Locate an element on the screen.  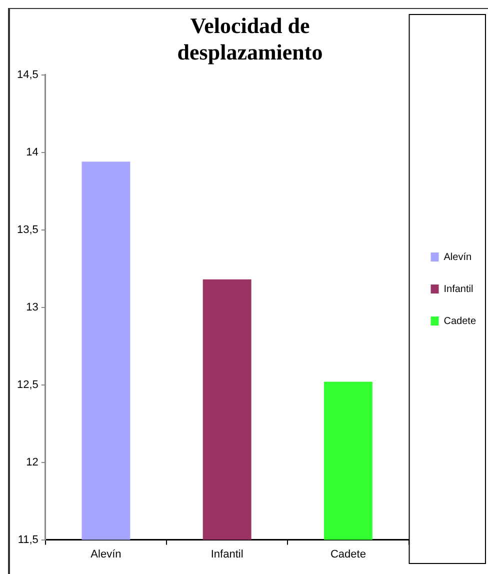
legend-label: Infantil is located at coordinates (459, 289).